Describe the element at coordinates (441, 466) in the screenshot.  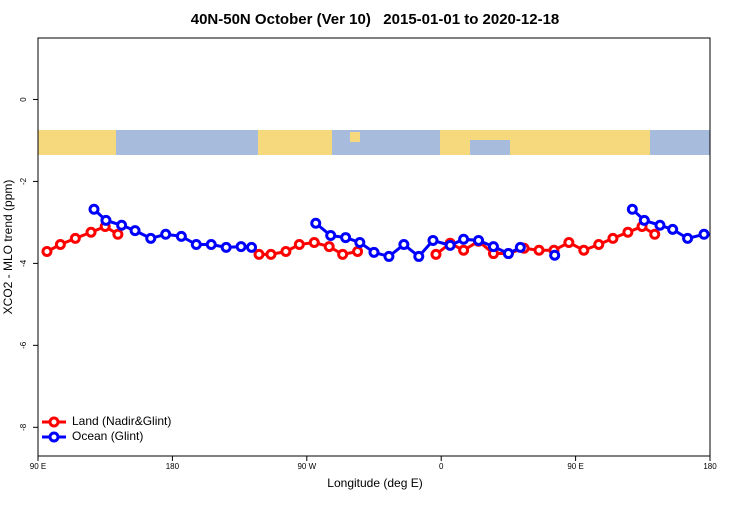
I see `x-tick-label: 0` at that location.